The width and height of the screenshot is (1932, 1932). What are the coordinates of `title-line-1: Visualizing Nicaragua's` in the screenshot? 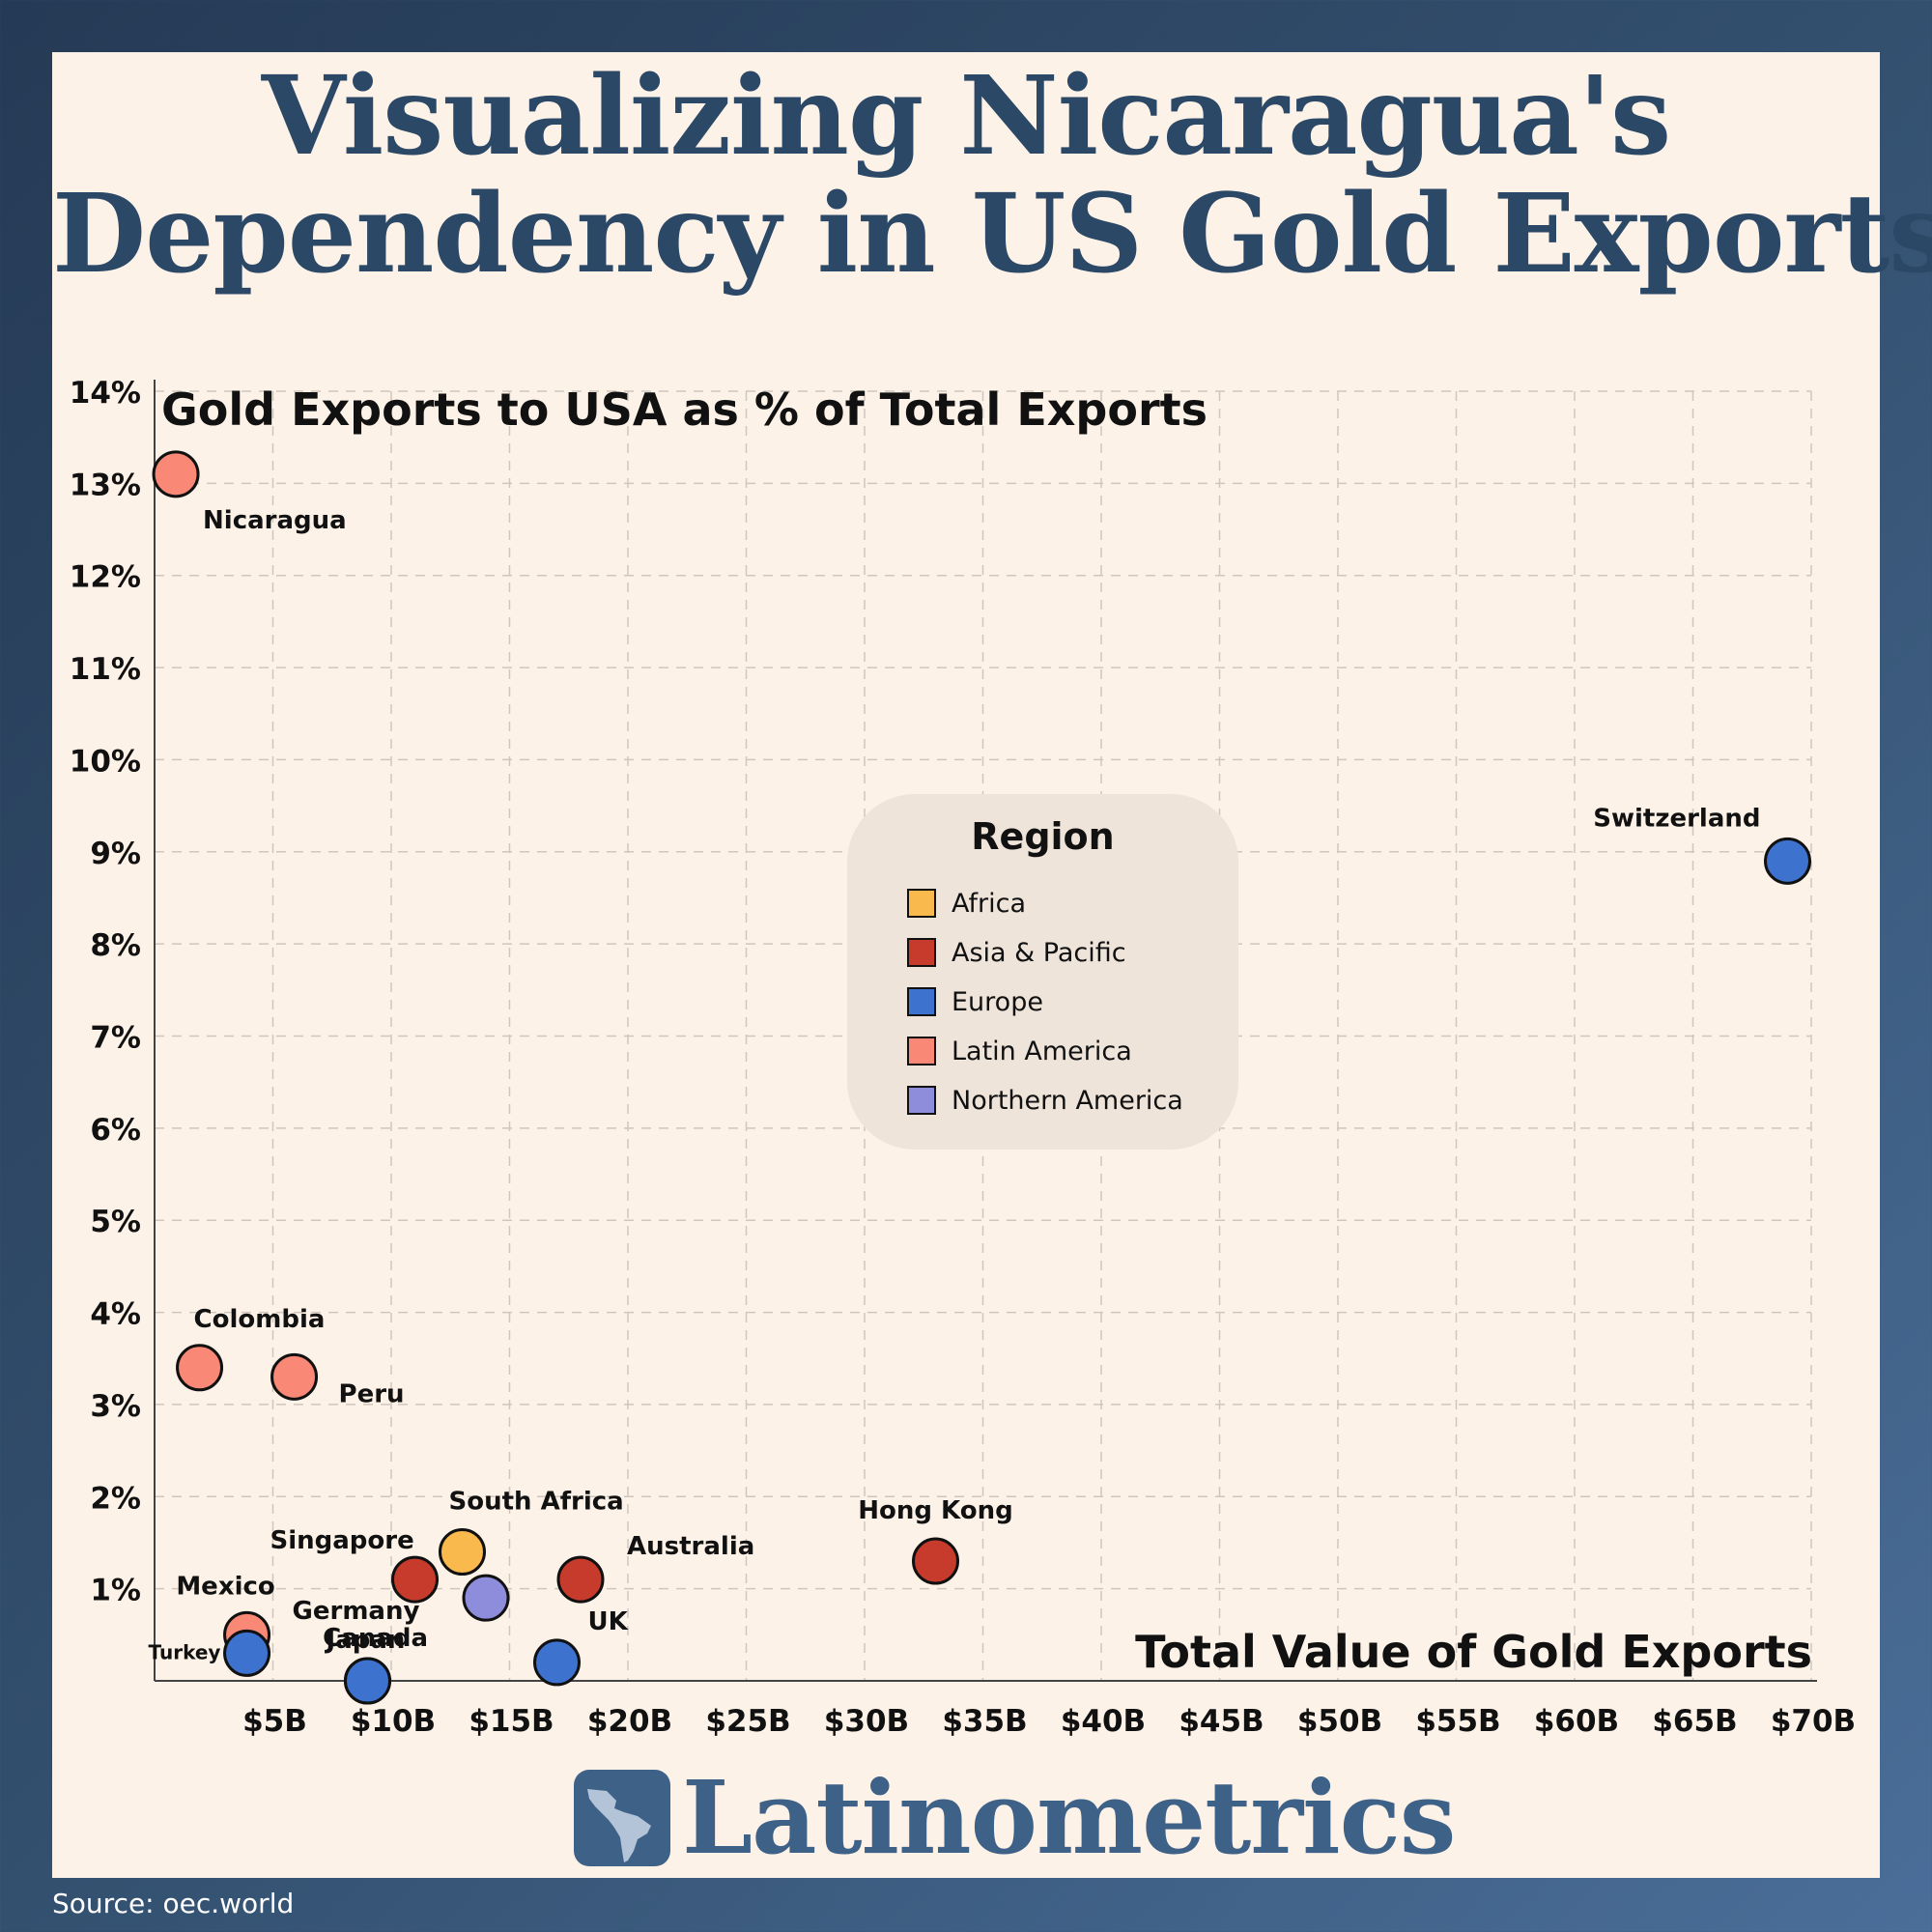 It's located at (966, 116).